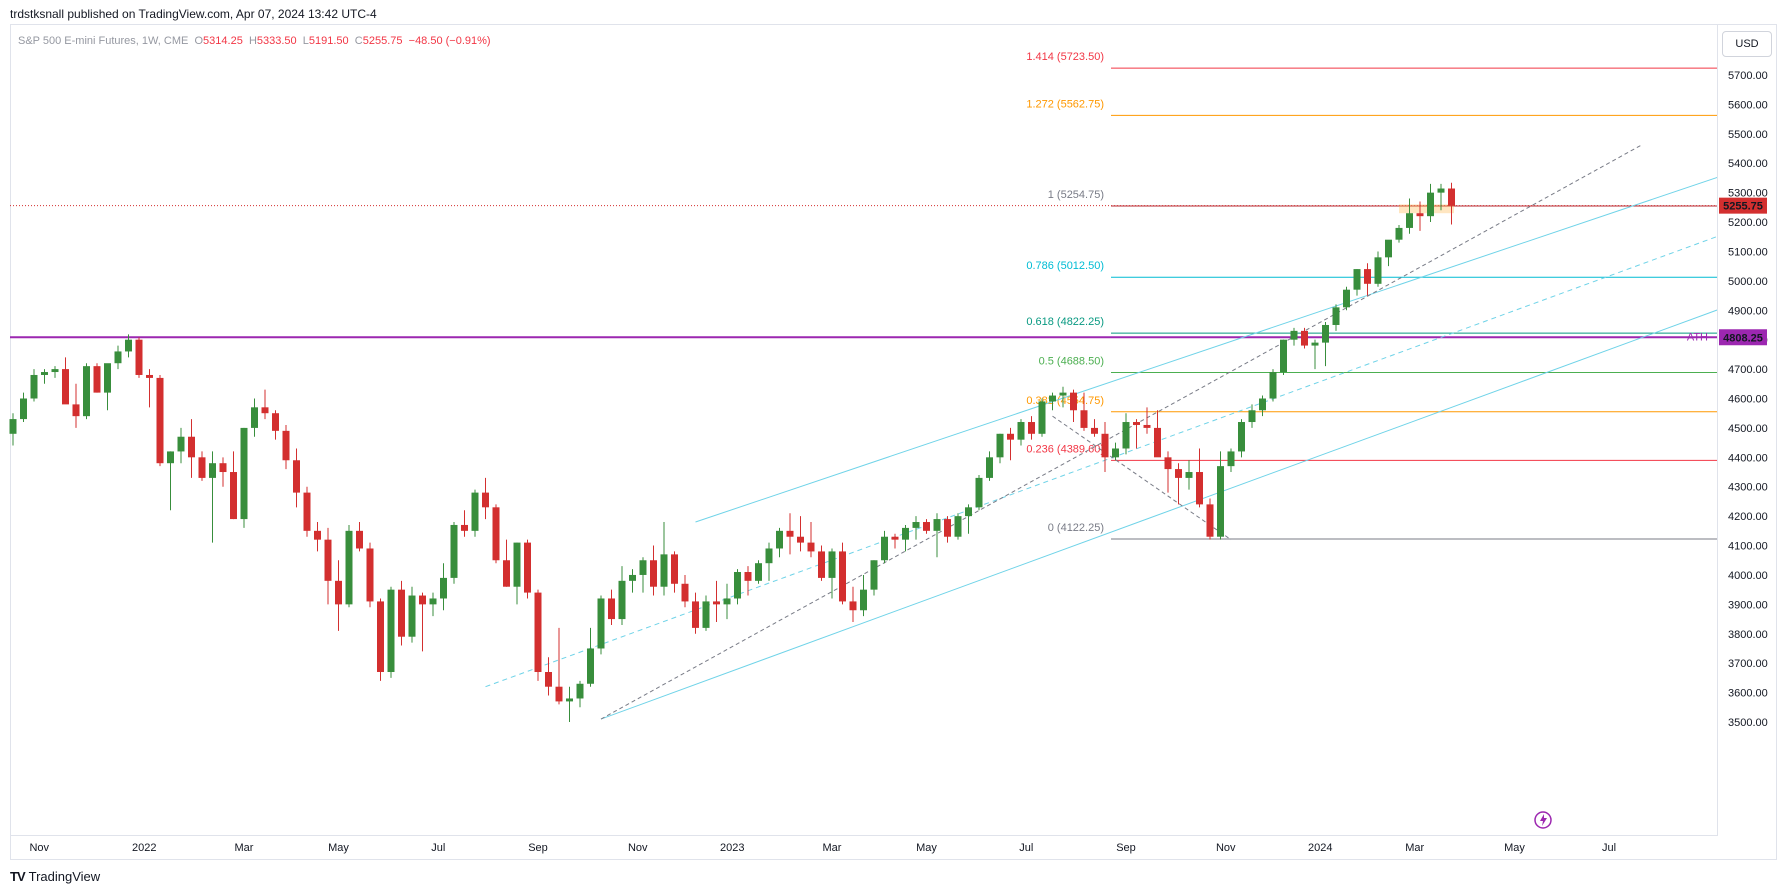  Describe the element at coordinates (55, 876) in the screenshot. I see `footer-brand: TV TradingView` at that location.